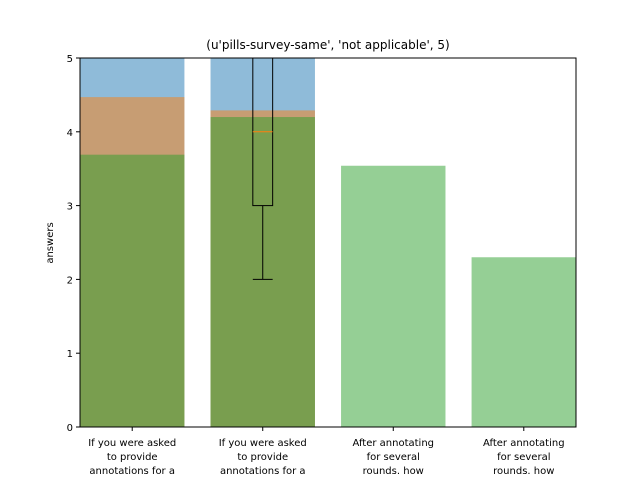  Describe the element at coordinates (50, 242) in the screenshot. I see `y-axis-label: answers` at that location.